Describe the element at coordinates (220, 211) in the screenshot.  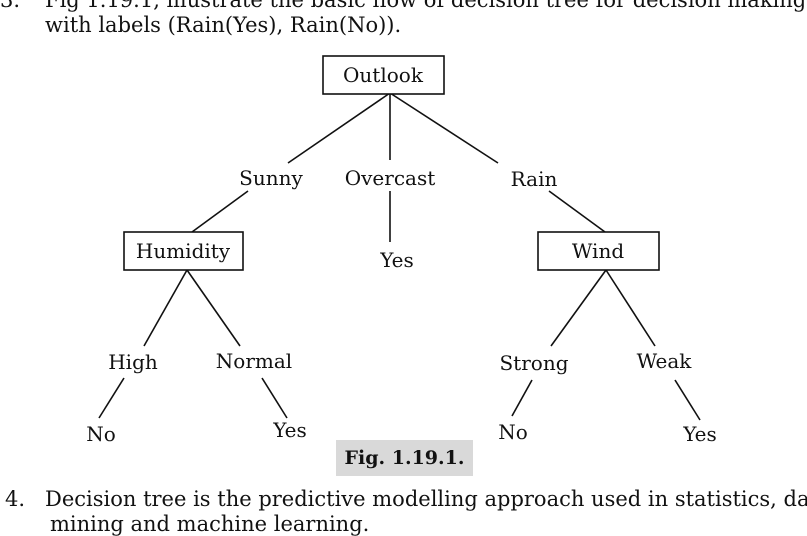
I see `edge-sunny-humidity` at that location.